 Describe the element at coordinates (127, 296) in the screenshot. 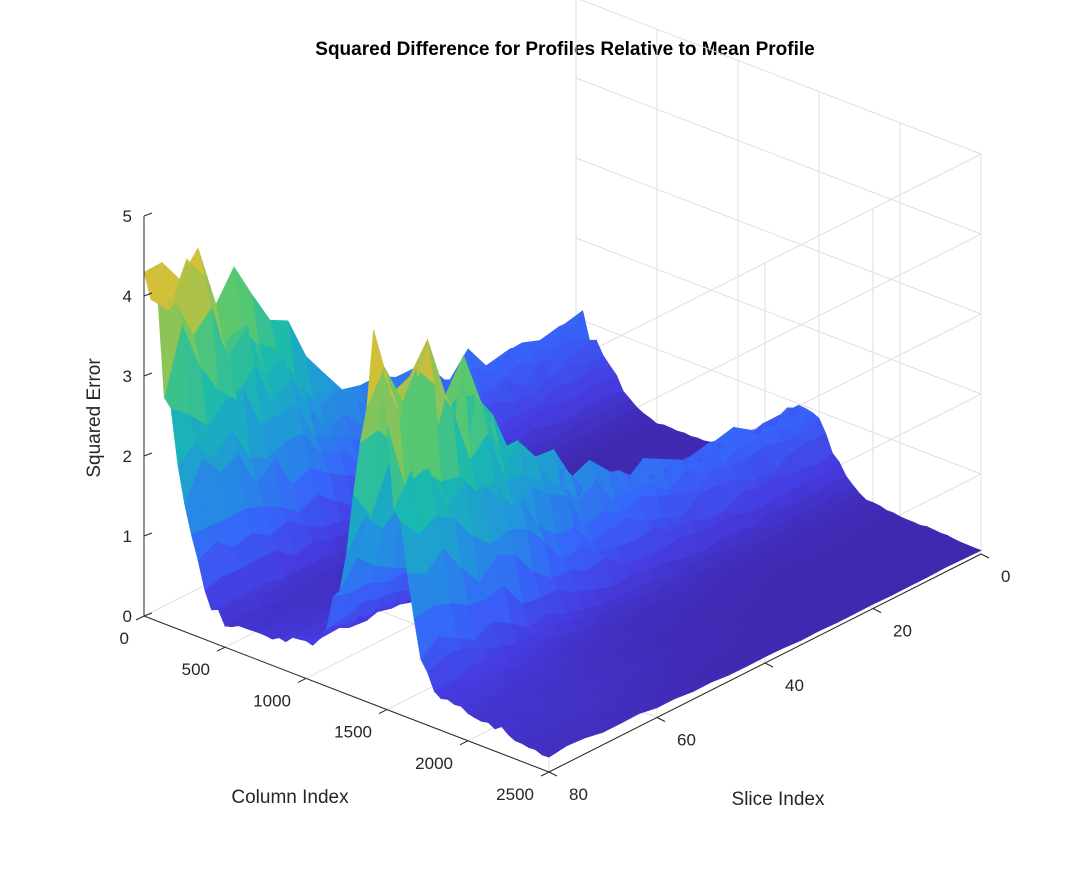

I see `z-tick-label: 4` at that location.